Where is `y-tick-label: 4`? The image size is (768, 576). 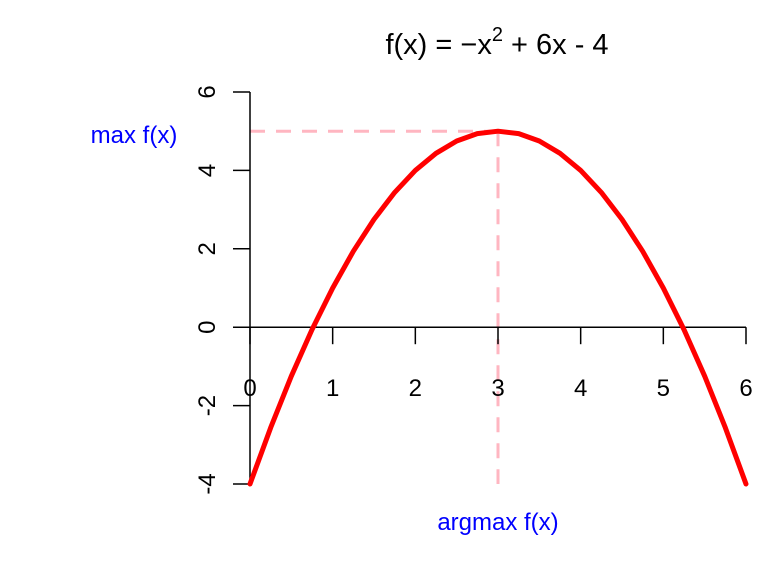 y-tick-label: 4 is located at coordinates (207, 170).